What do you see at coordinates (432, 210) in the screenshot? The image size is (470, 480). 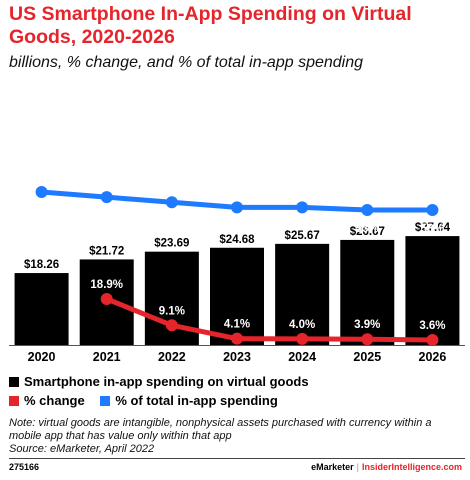 I see `share-point-2026` at bounding box center [432, 210].